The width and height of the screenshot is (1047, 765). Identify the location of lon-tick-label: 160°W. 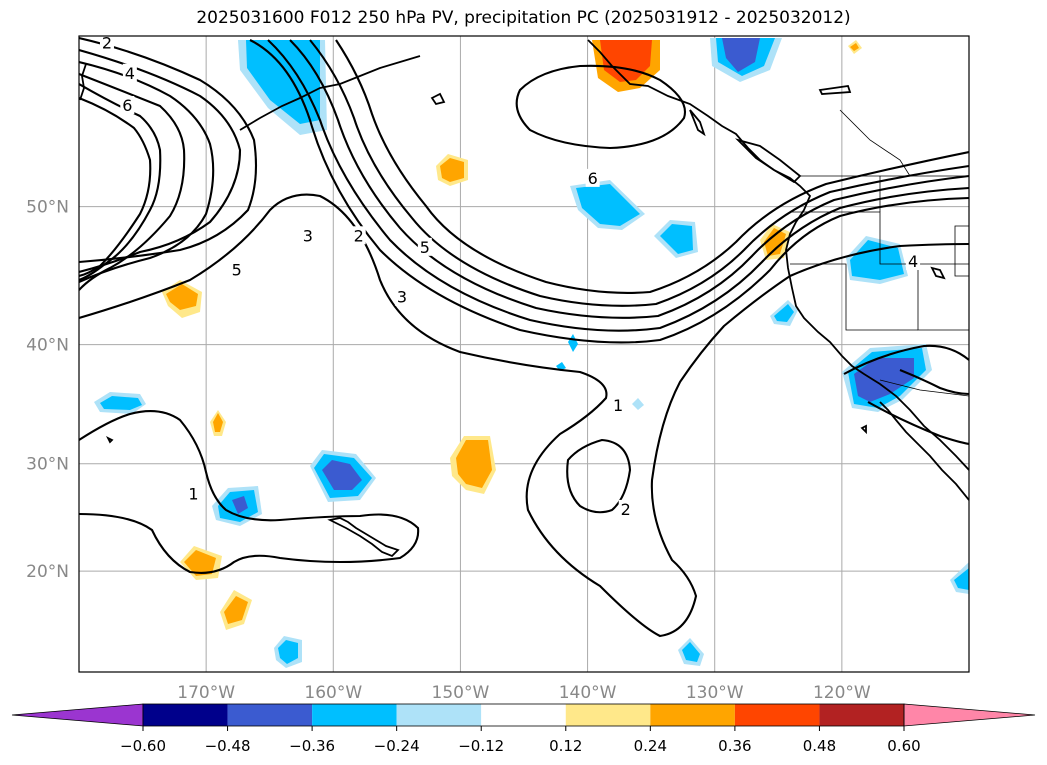
(333, 693).